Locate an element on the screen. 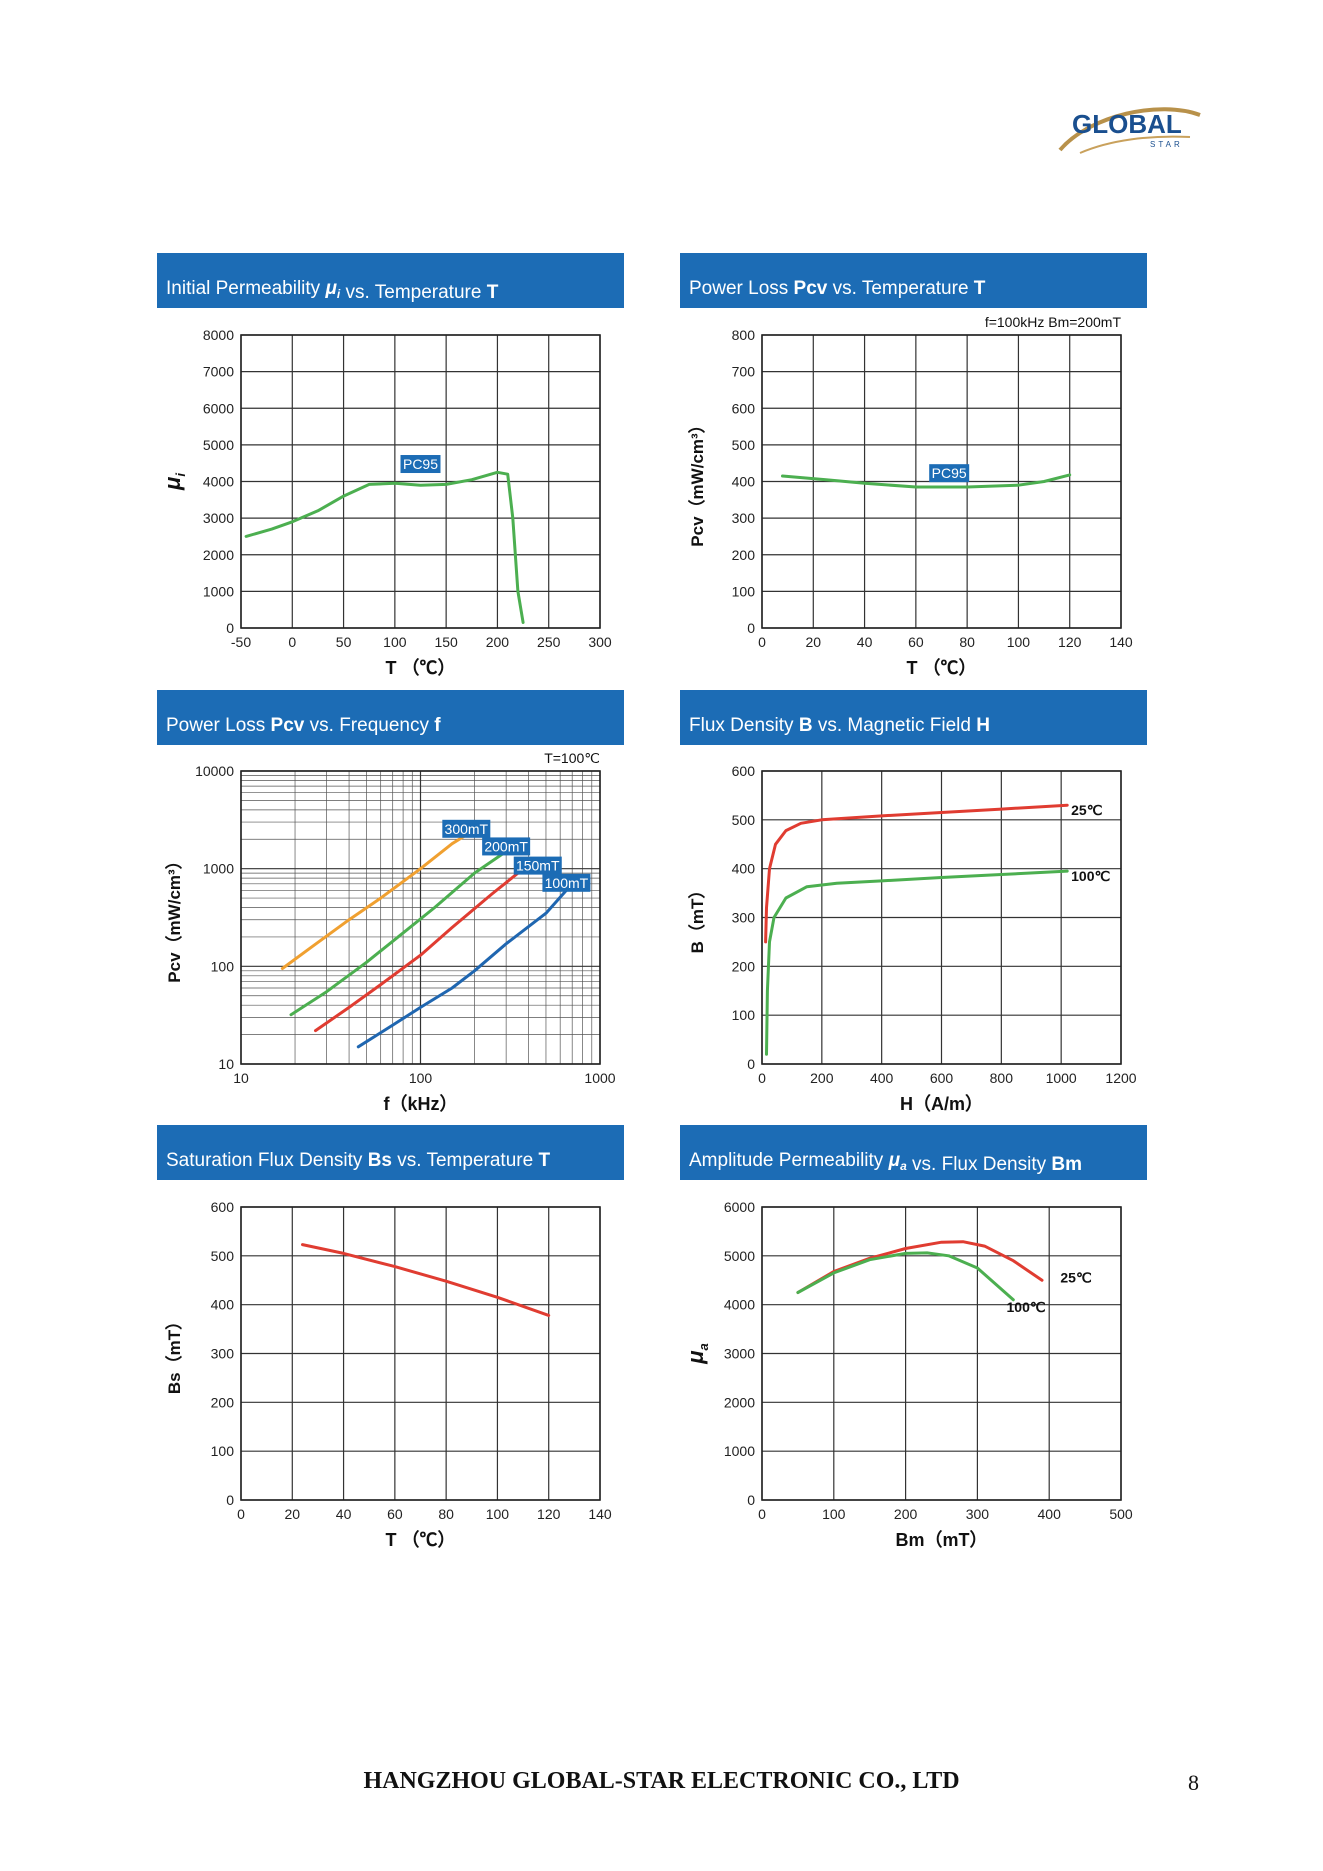 This screenshot has width=1323, height=1871. x-tick-label: 120 is located at coordinates (549, 1514).